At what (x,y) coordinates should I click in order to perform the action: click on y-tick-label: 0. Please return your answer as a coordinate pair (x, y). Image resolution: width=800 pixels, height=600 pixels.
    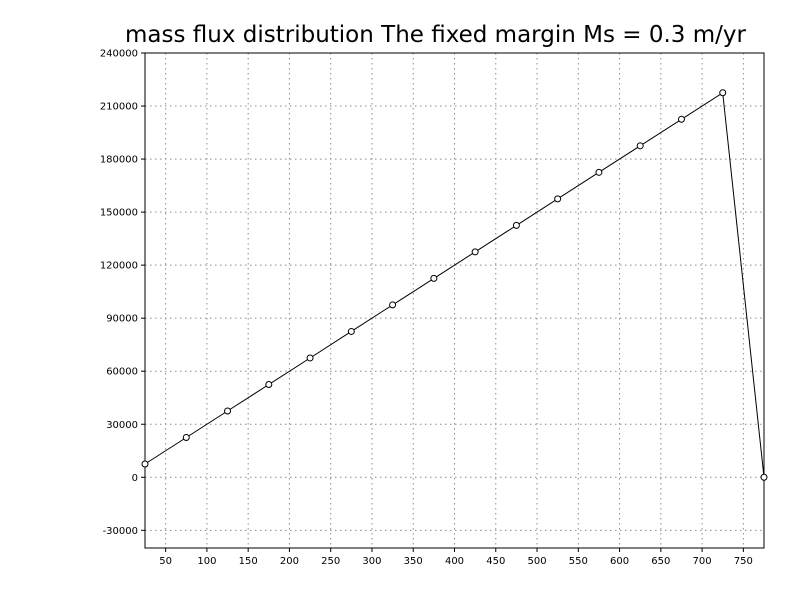
    Looking at the image, I should click on (135, 478).